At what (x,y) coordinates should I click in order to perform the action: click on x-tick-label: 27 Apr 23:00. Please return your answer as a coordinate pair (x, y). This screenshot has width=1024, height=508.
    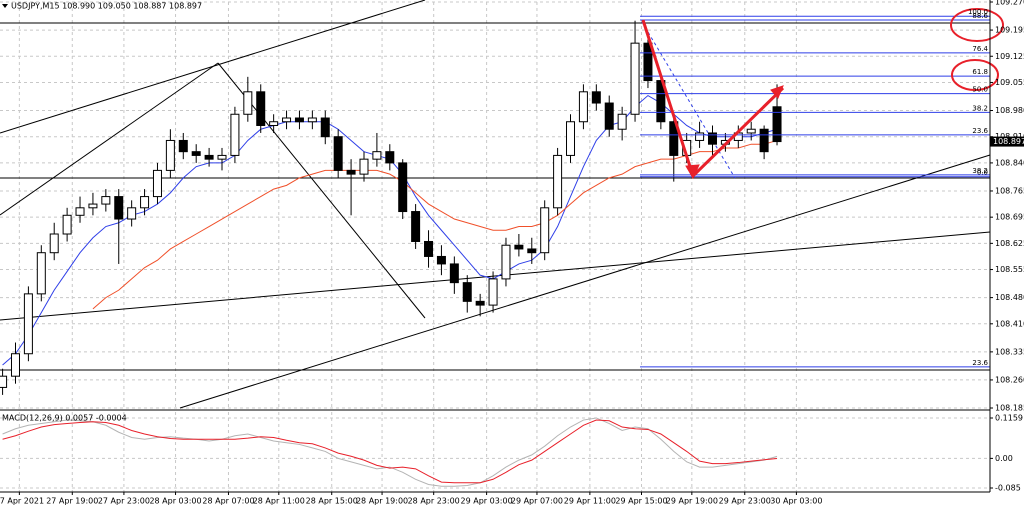
    Looking at the image, I should click on (124, 501).